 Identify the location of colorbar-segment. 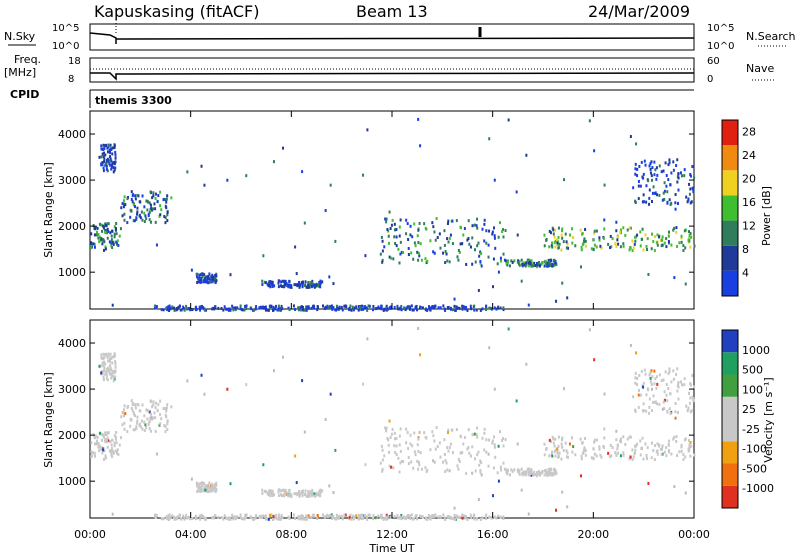
(730, 208).